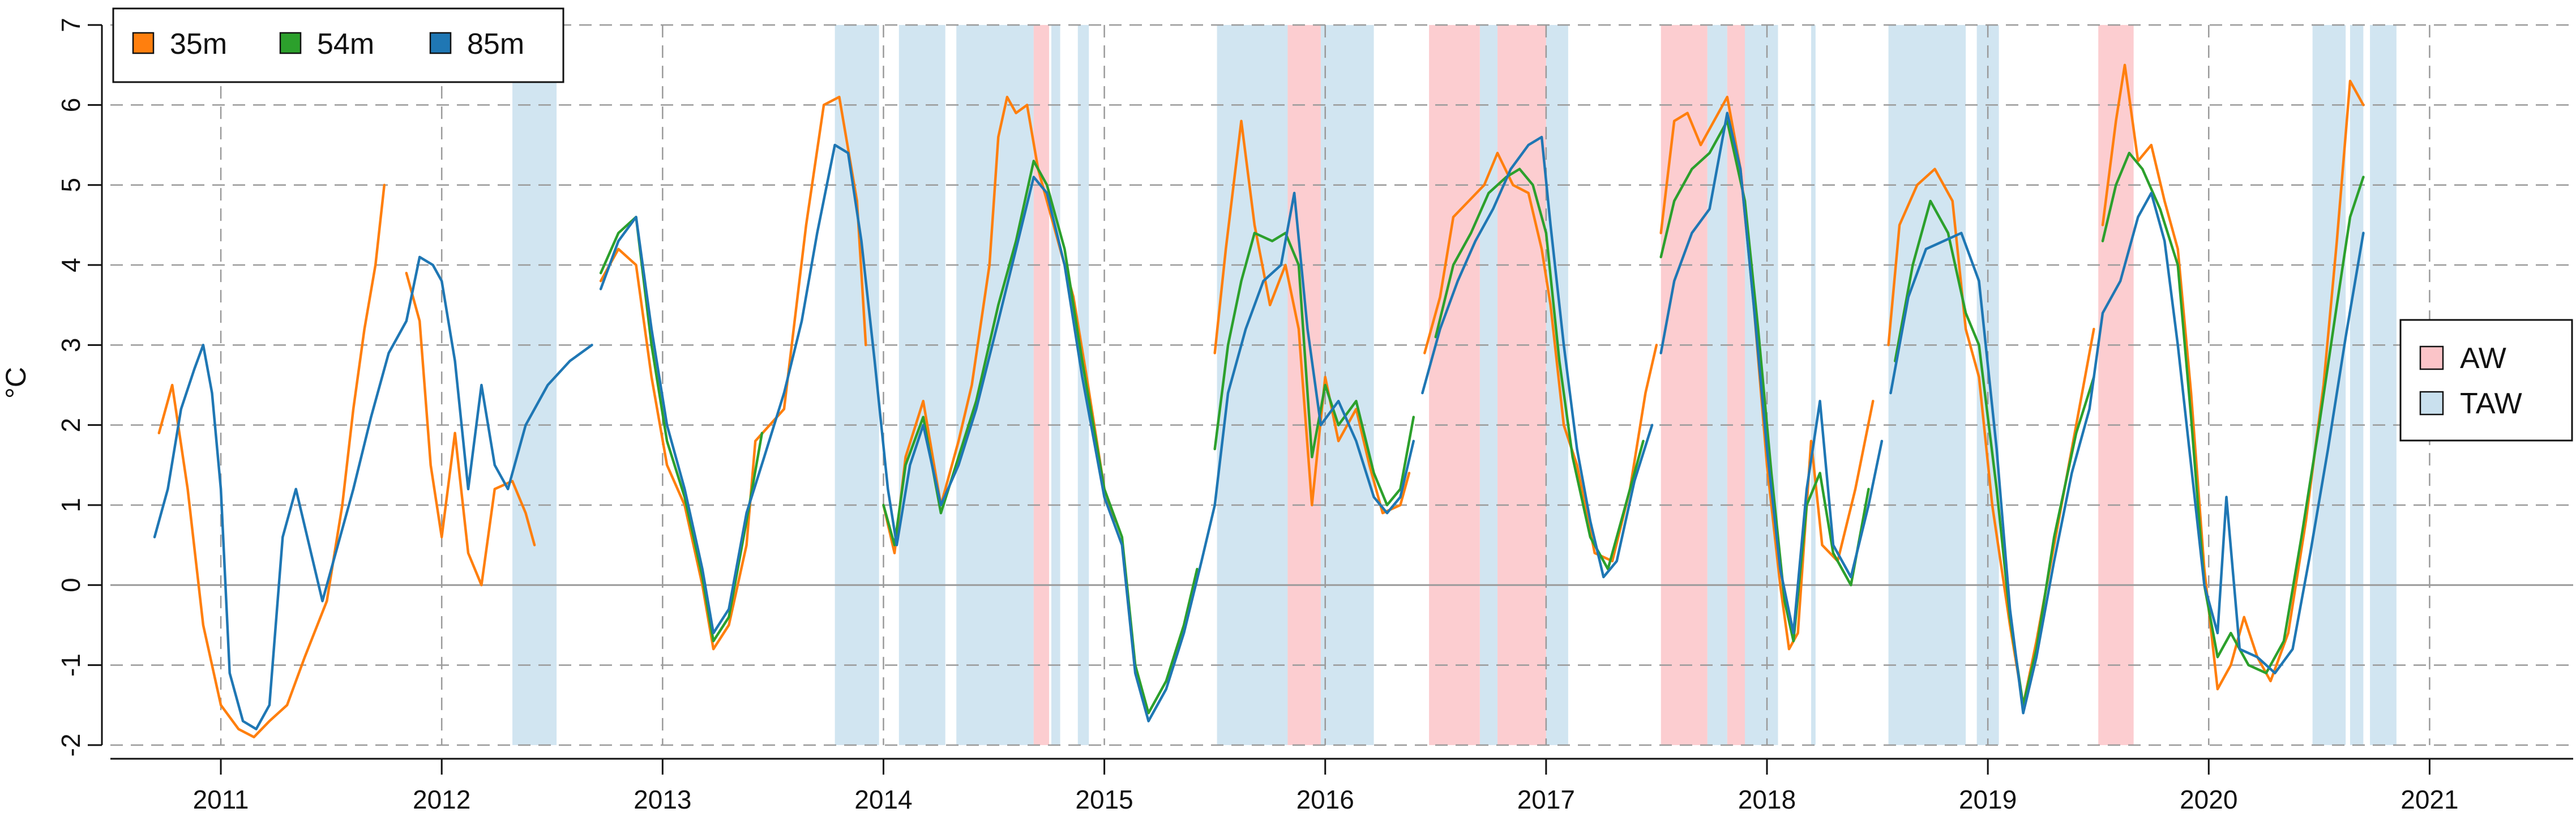 The image size is (2576, 825). What do you see at coordinates (1104, 799) in the screenshot?
I see `x-tick-label-4: 2015` at bounding box center [1104, 799].